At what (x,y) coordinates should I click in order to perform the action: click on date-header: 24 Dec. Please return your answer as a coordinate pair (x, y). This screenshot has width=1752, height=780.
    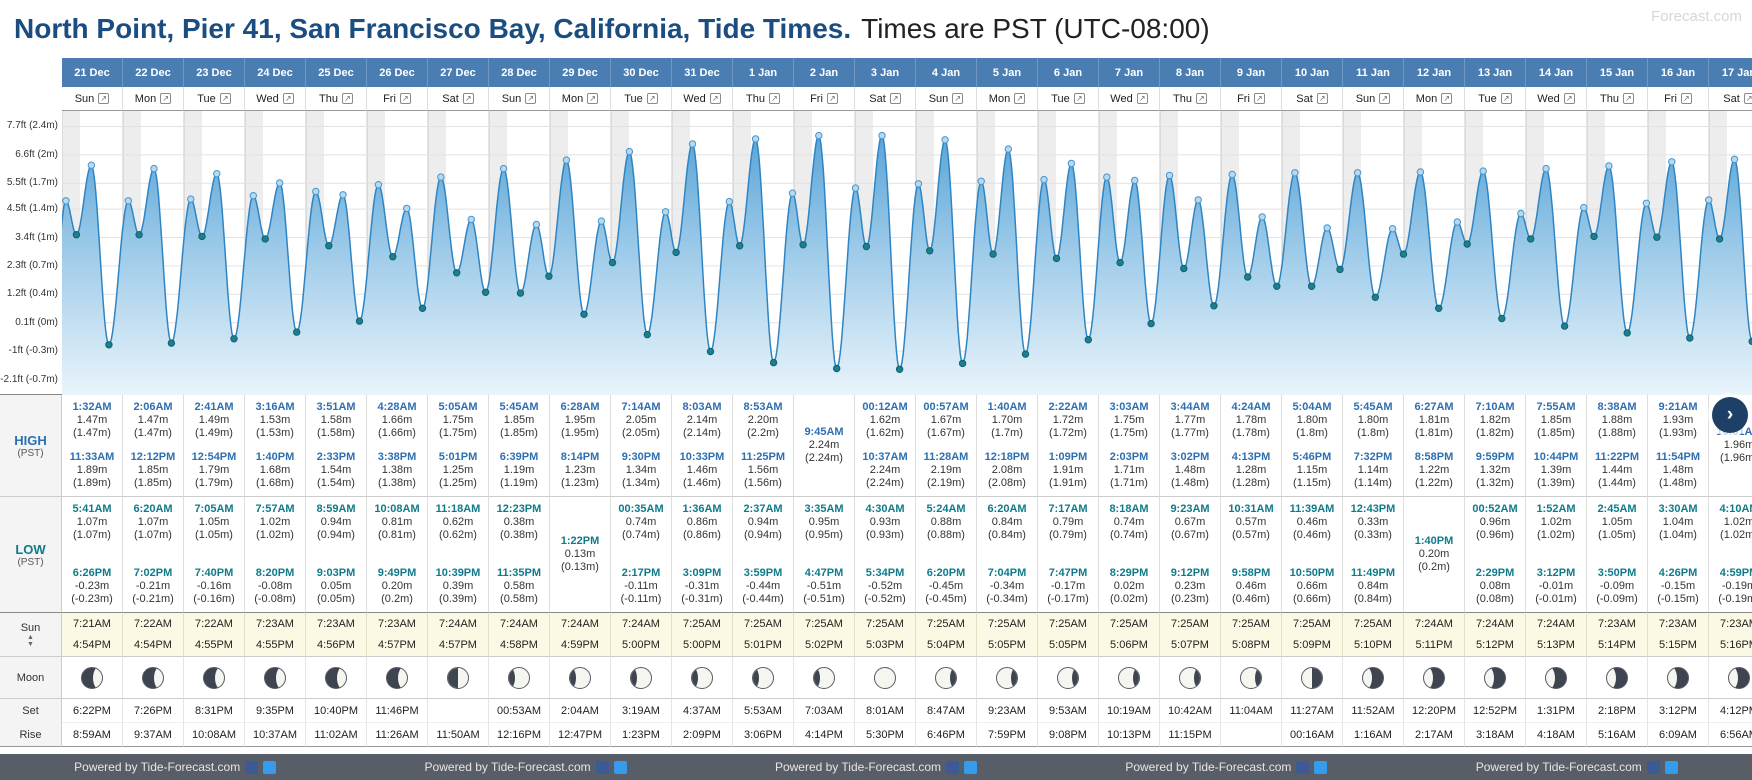
    Looking at the image, I should click on (275, 72).